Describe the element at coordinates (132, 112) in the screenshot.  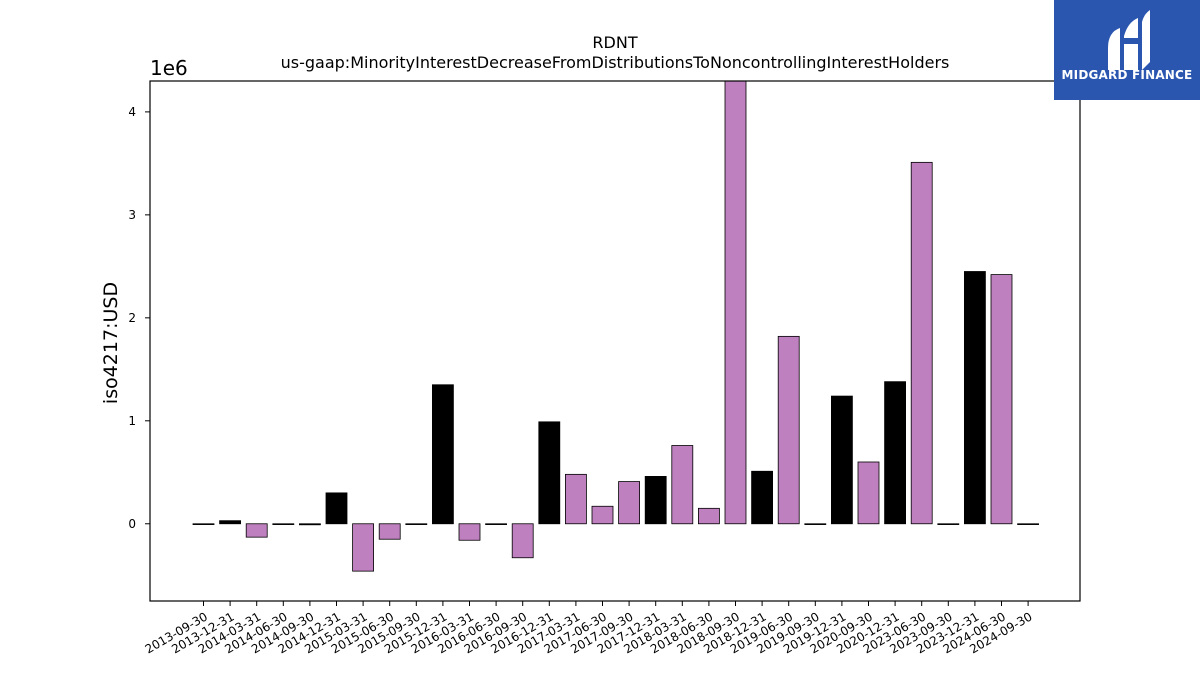
I see `y-tick-label: 4` at that location.